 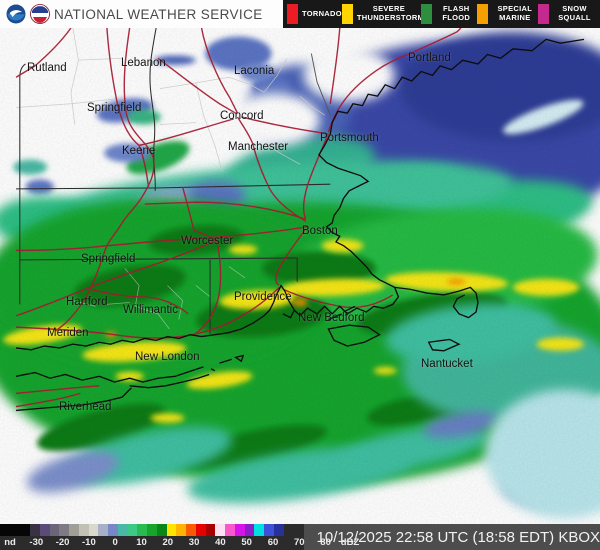 What do you see at coordinates (220, 542) in the screenshot?
I see `tick-label: 40` at bounding box center [220, 542].